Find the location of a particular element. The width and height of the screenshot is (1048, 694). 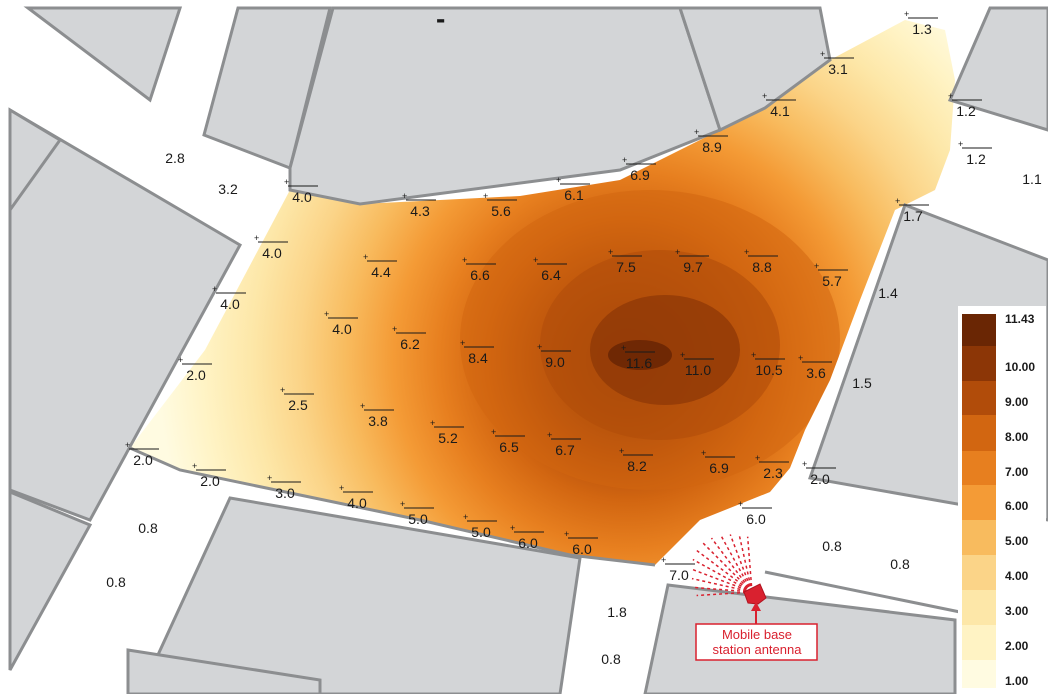

measurement-value: 5.0 is located at coordinates (418, 519).